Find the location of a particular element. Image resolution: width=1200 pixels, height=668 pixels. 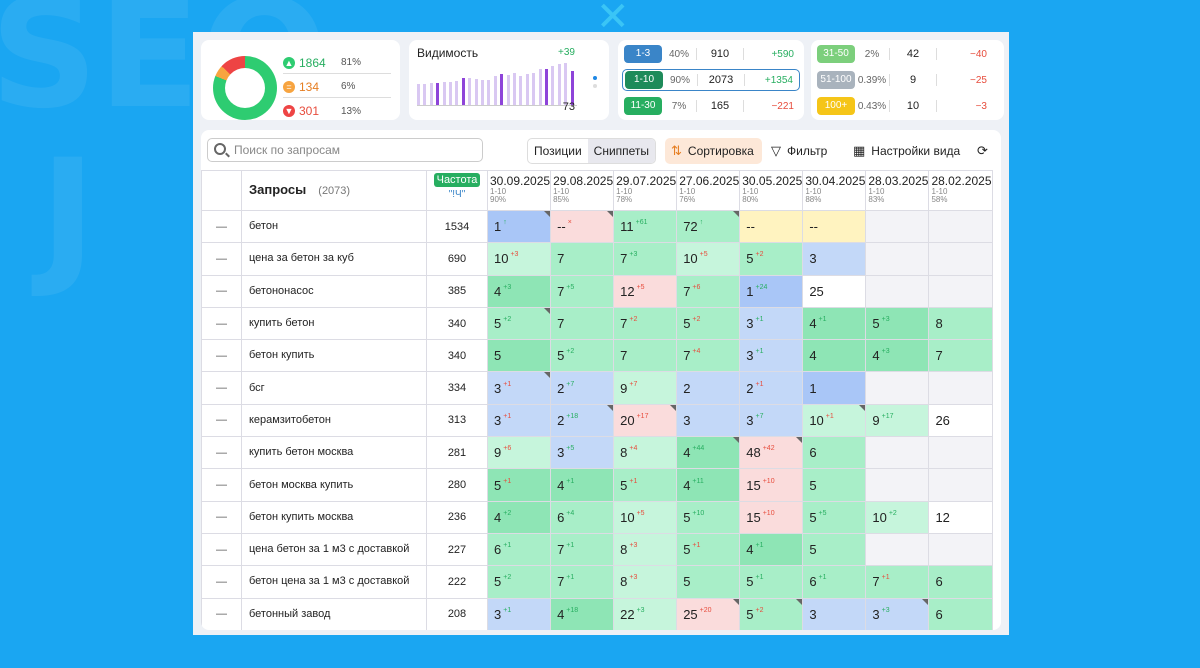

position-cell: 5 +5 is located at coordinates (834, 517).